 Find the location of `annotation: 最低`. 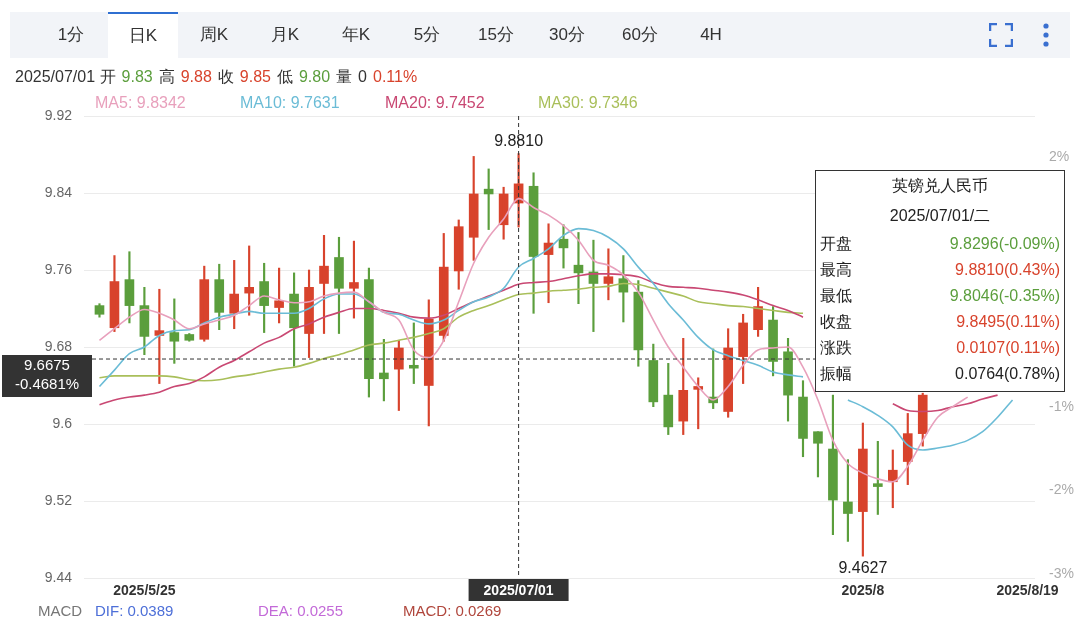

annotation: 最低 is located at coordinates (836, 296).